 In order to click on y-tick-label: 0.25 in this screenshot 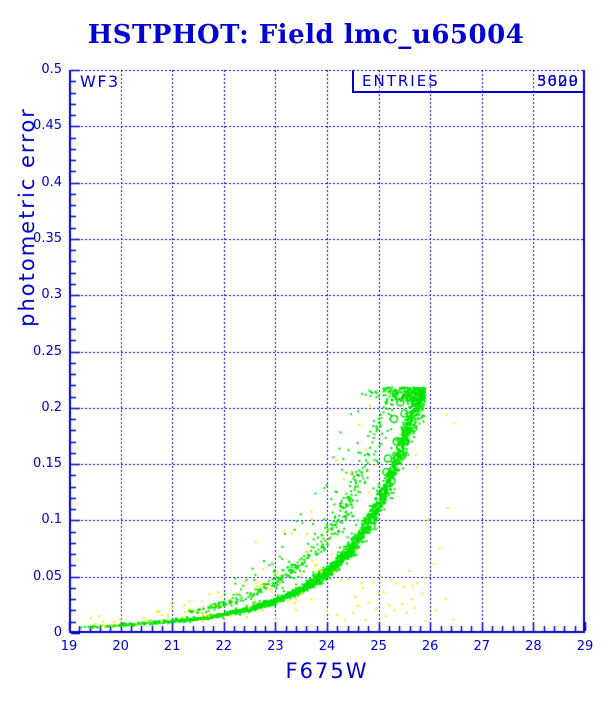, I will do `click(47, 351)`.